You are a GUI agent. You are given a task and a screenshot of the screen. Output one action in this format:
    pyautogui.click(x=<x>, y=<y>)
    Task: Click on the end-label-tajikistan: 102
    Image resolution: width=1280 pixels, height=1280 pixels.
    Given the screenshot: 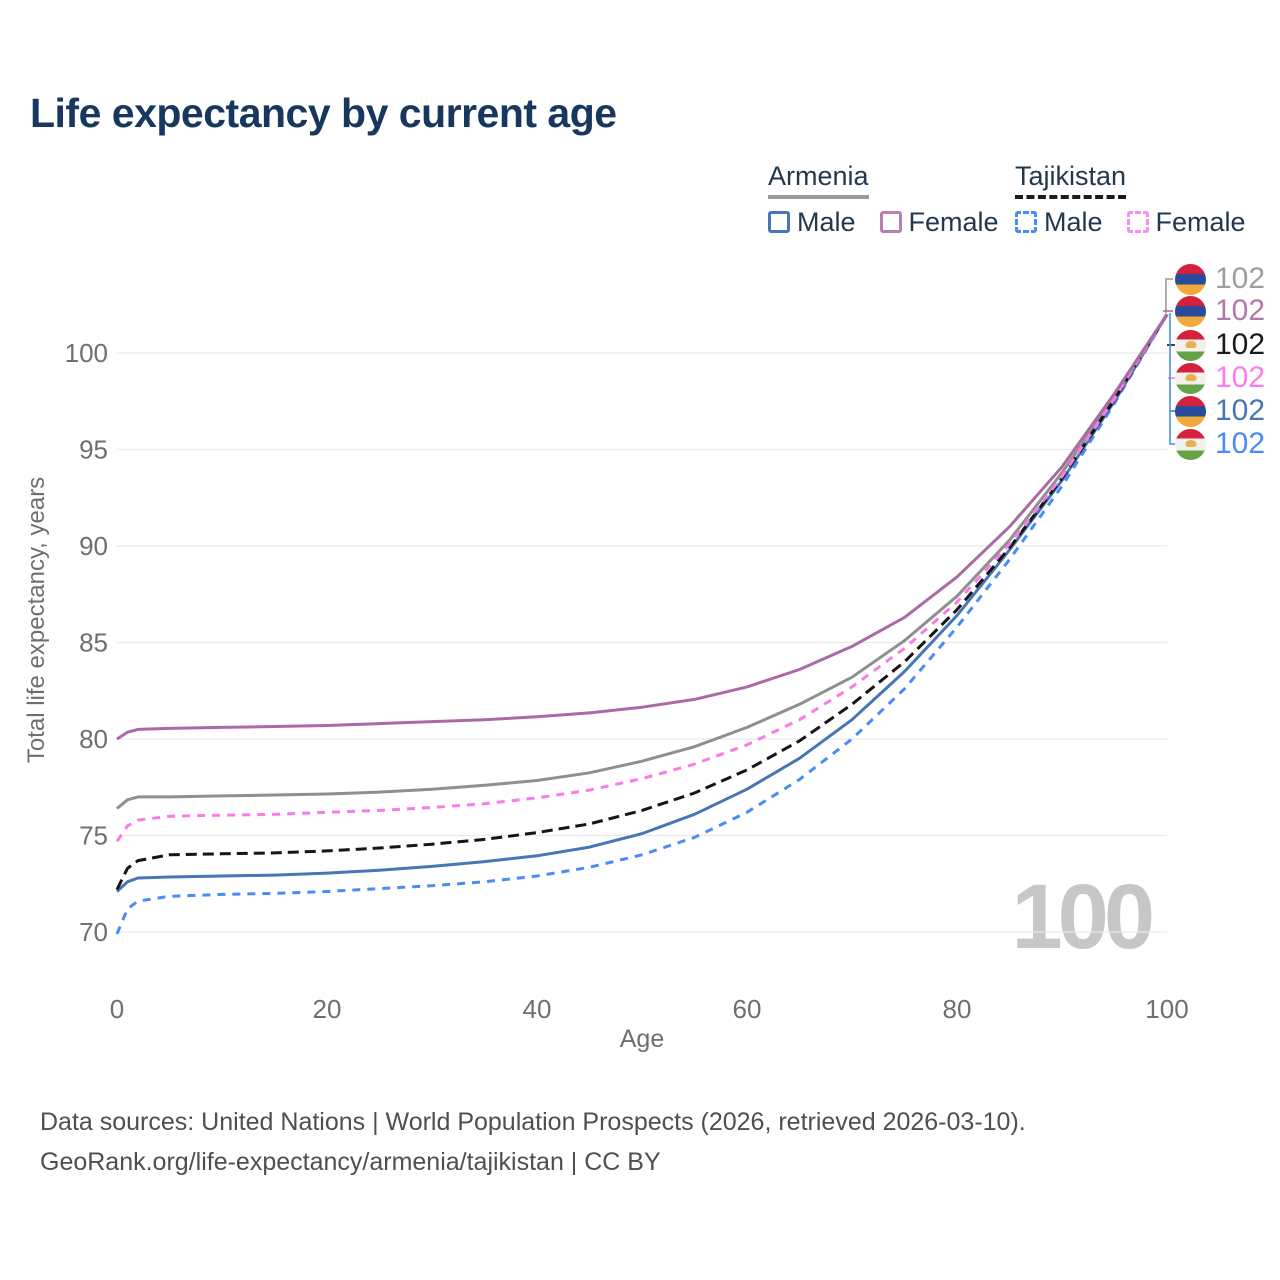 What is the action you would take?
    pyautogui.click(x=1220, y=345)
    